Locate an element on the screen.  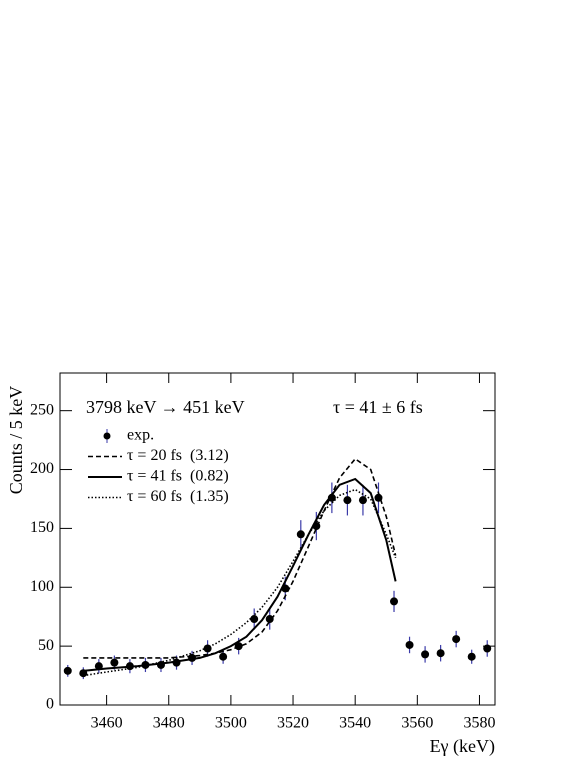
legend-marker is located at coordinates (107, 436).